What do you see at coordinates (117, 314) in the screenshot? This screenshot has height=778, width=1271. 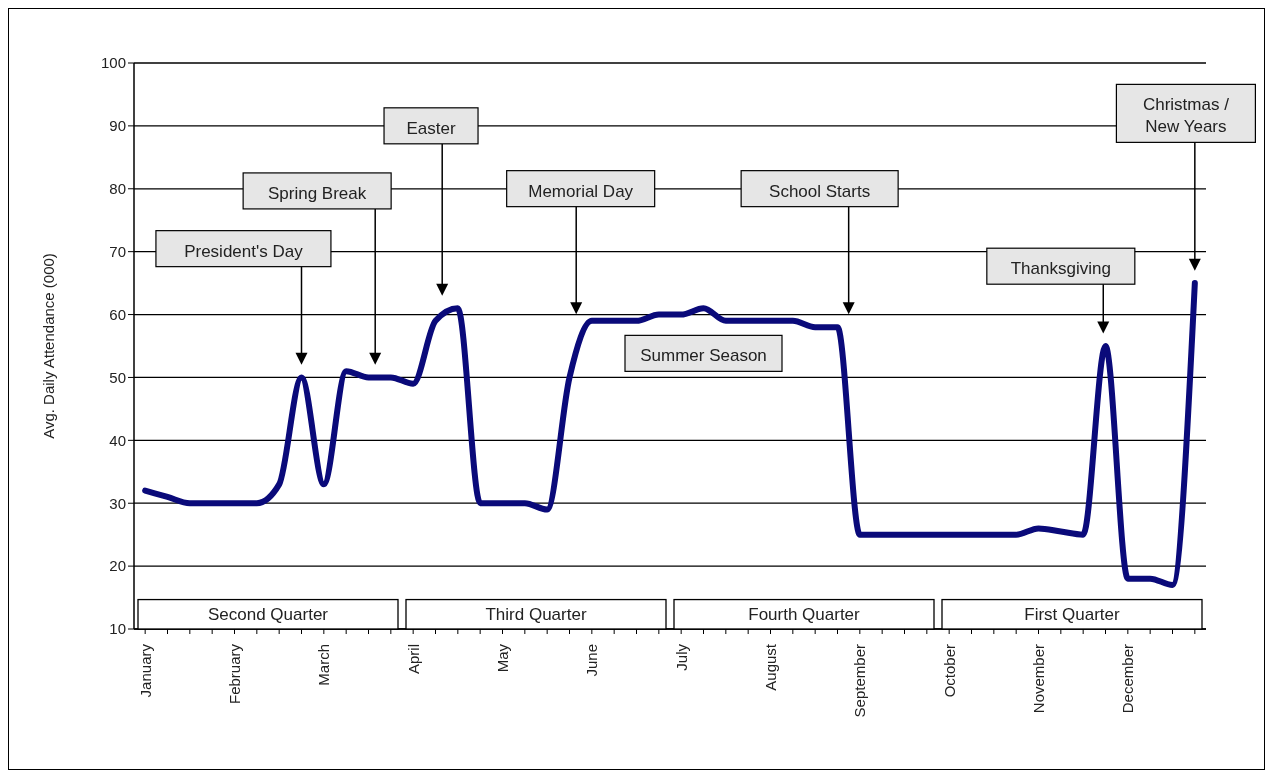 I see `y-tick-label: 60` at bounding box center [117, 314].